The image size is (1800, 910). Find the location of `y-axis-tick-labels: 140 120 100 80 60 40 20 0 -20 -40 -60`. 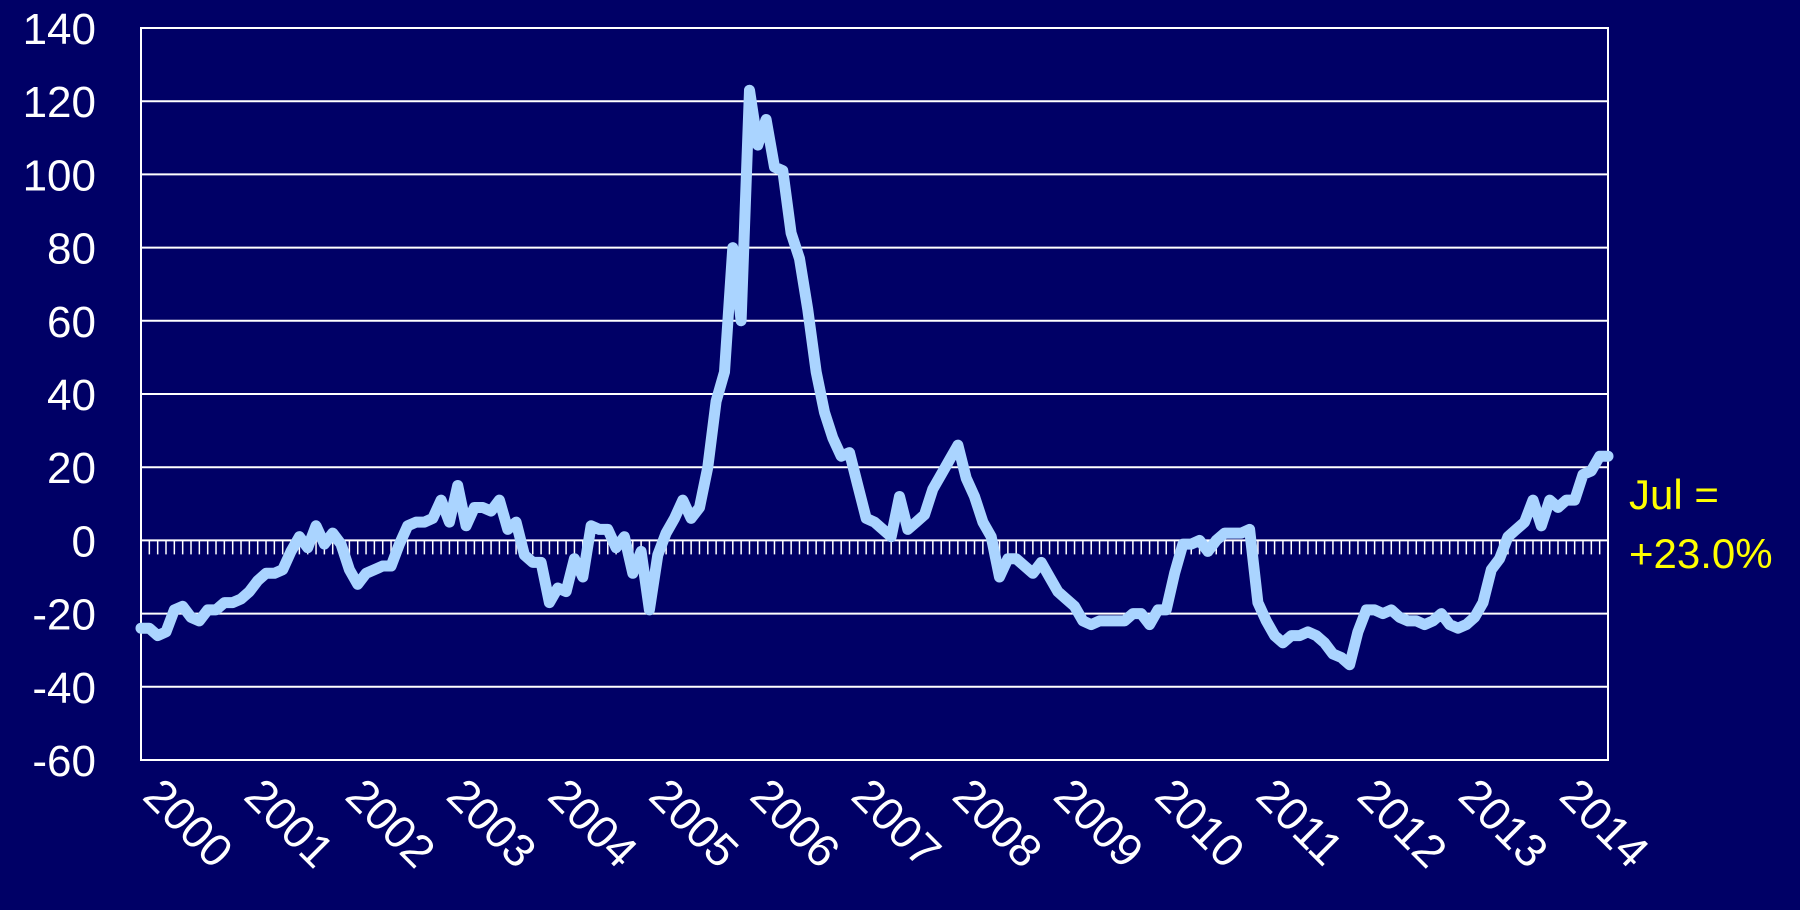

y-axis-tick-labels: 140 120 100 80 60 40 20 0 -20 -40 -60 is located at coordinates (59, 395).